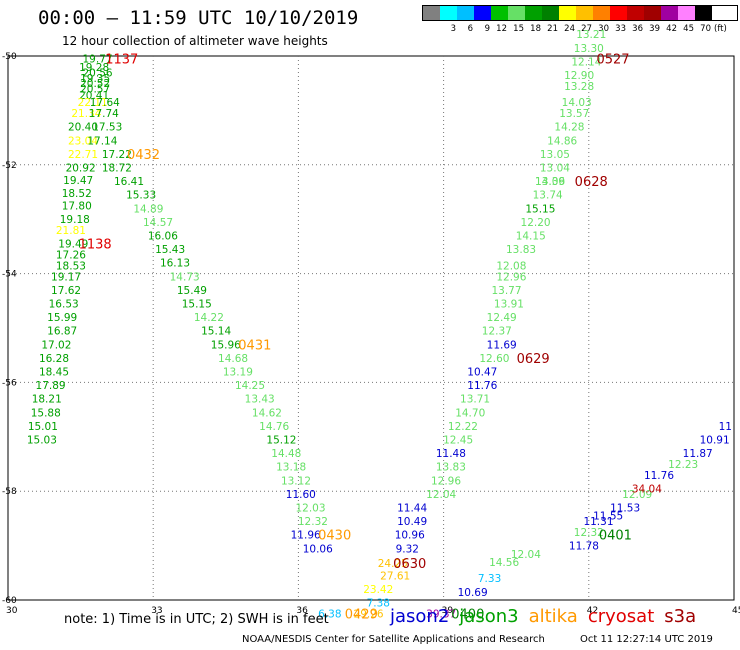 This screenshot has width=740, height=650. I want to click on wave-height-point: 13.57, so click(574, 114).